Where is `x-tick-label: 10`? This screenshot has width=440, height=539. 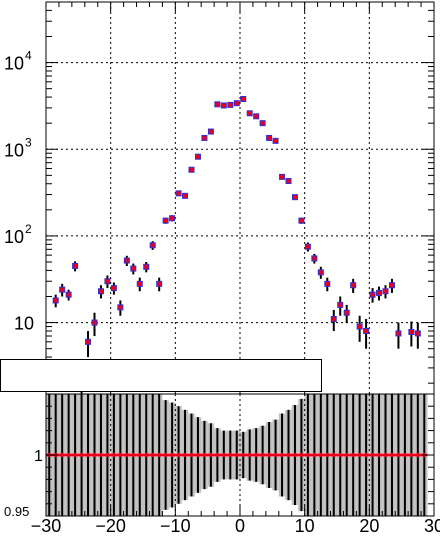 x-tick-label: 10 is located at coordinates (305, 526).